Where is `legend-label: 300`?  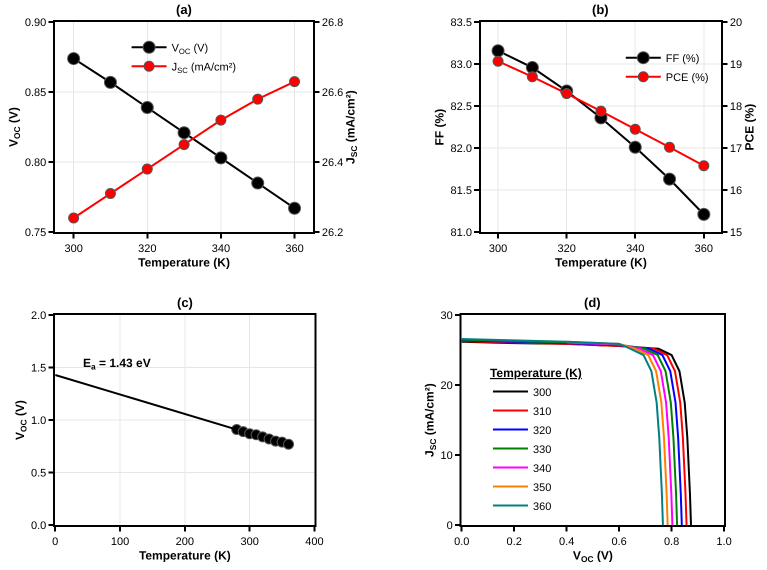
legend-label: 300 is located at coordinates (542, 392).